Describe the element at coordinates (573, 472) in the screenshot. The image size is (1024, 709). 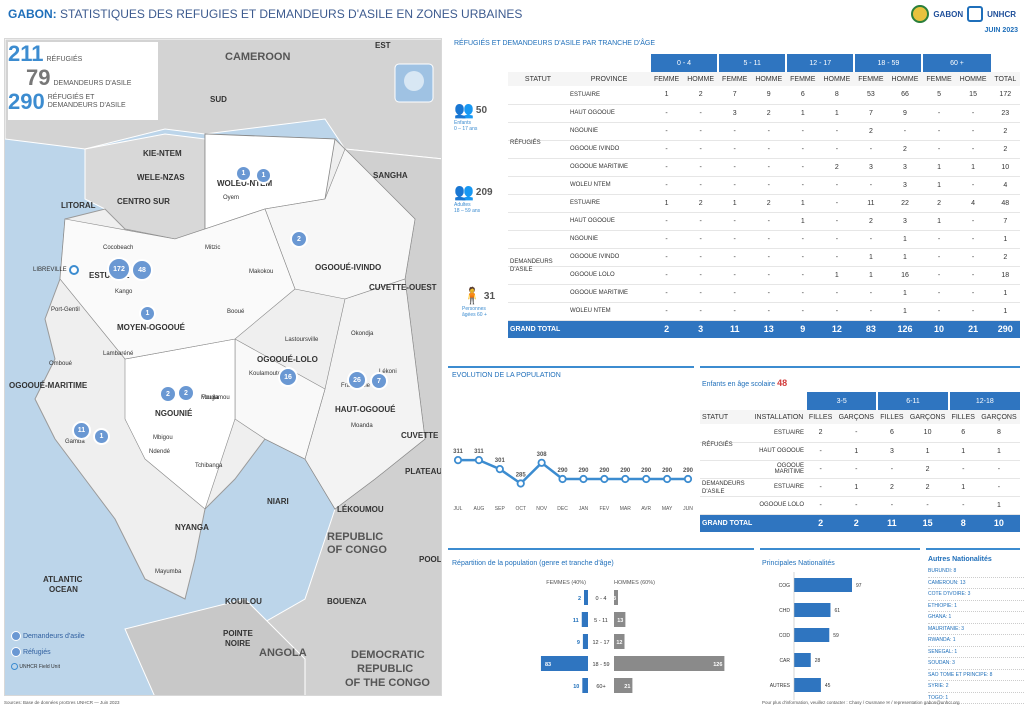
I see `series-line` at that location.